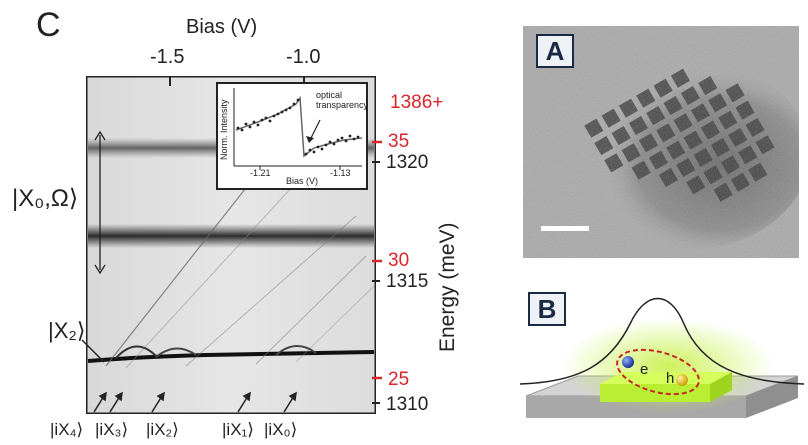 The width and height of the screenshot is (808, 445). What do you see at coordinates (195, 402) in the screenshot?
I see `bottom-arrows` at bounding box center [195, 402].